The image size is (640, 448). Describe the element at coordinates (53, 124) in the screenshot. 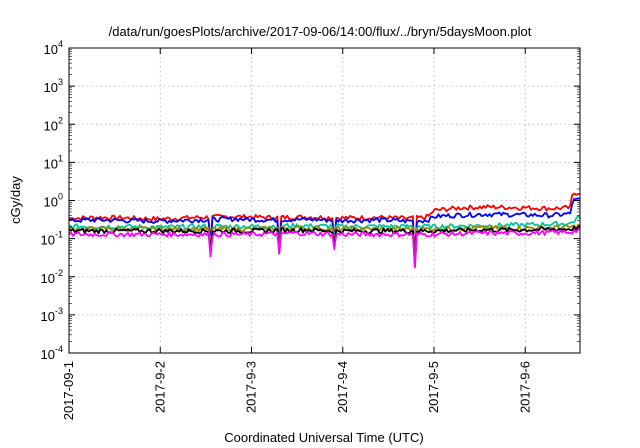

I see `y-tick-label: 10²` at that location.